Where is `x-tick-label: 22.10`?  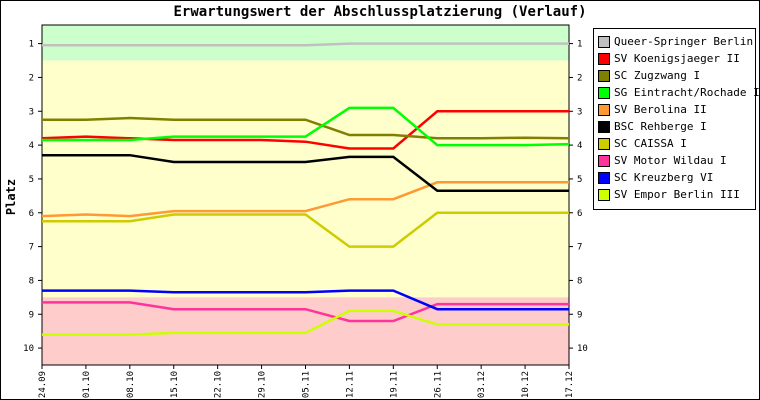 x-tick-label: 22.10 is located at coordinates (219, 384).